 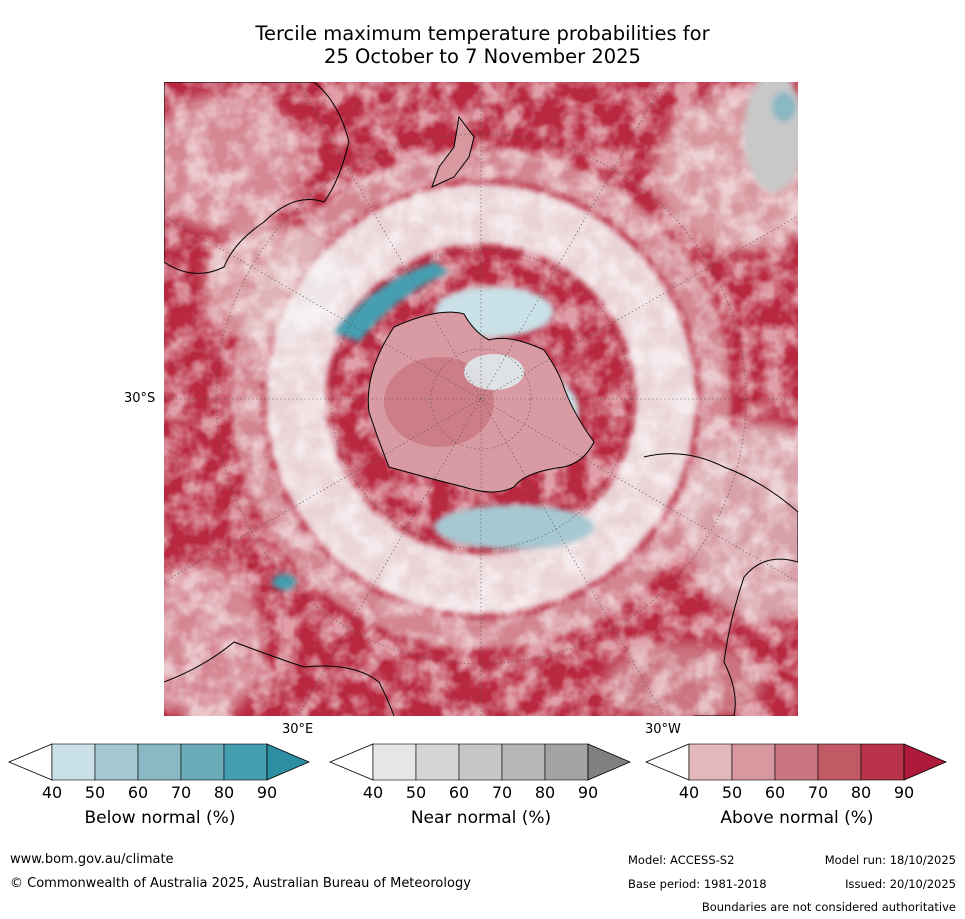 I want to click on antarctica-near-normal, so click(x=494, y=372).